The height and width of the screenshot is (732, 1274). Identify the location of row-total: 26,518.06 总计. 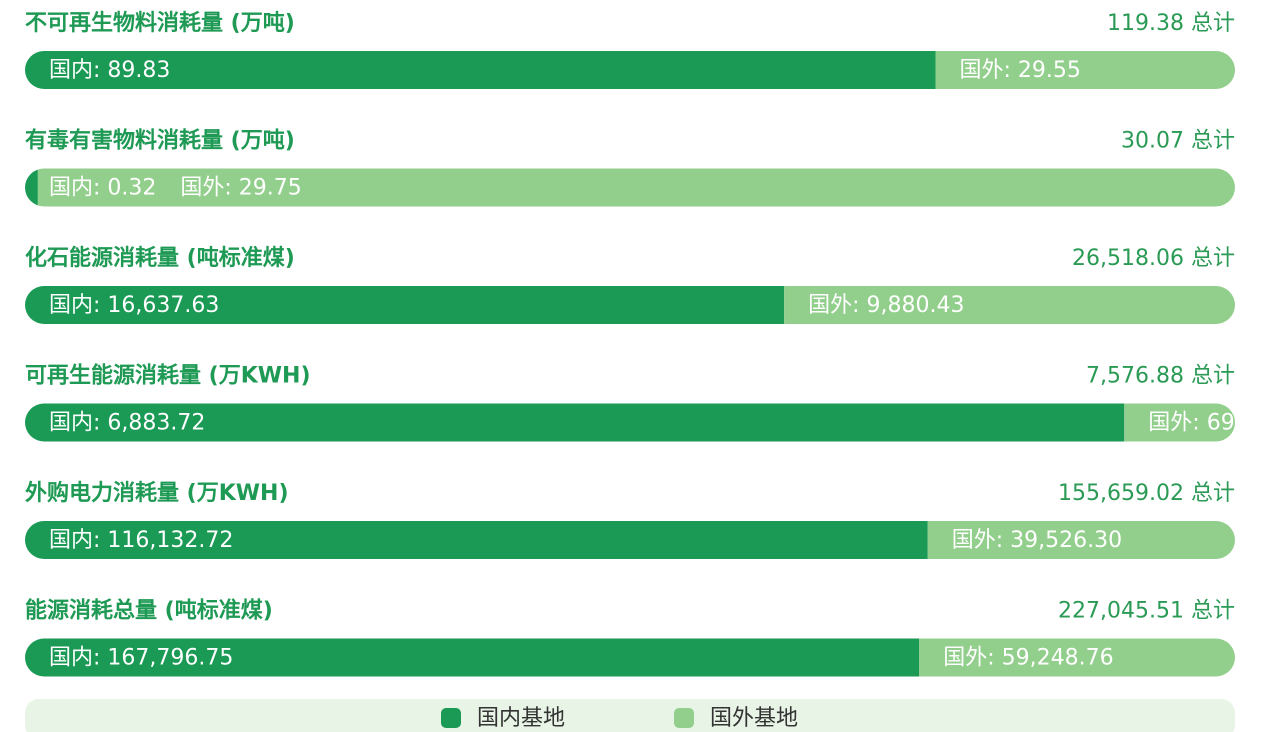
(1153, 258).